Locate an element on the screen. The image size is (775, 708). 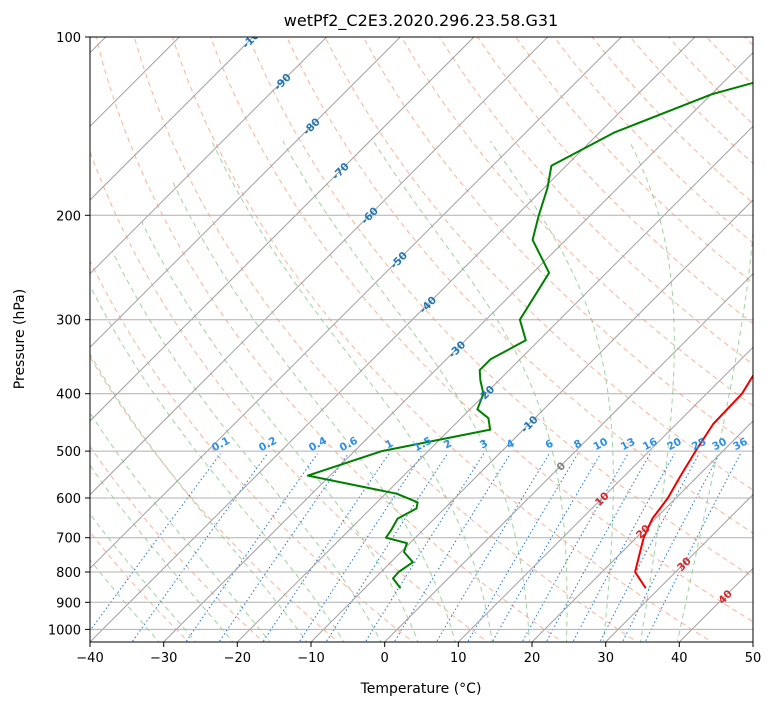
y-tick-label: 900 is located at coordinates (68, 603).